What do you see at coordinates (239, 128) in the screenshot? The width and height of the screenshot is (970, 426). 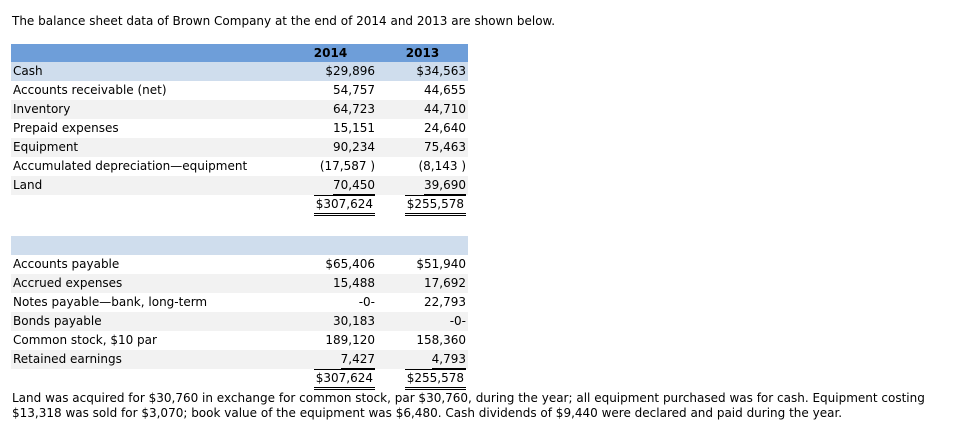 I see `table-row: Prepaid expenses 15,151 24,640` at bounding box center [239, 128].